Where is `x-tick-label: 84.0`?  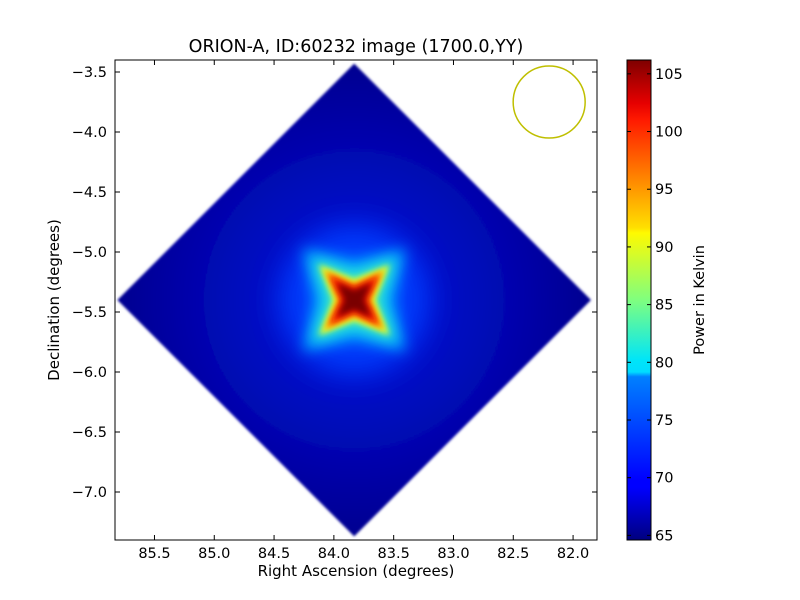
x-tick-label: 84.0 is located at coordinates (334, 554).